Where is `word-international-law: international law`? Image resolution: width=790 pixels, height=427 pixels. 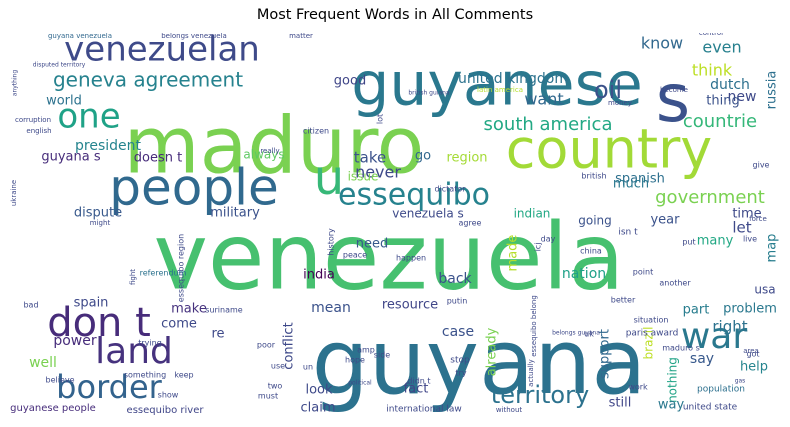 word-international-law: international law is located at coordinates (424, 410).